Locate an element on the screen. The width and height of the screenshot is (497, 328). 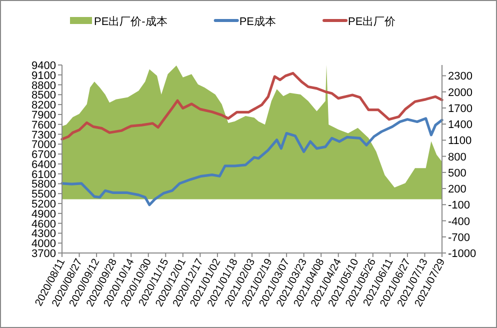
y-tick-label: 4900 is located at coordinates (44, 214).